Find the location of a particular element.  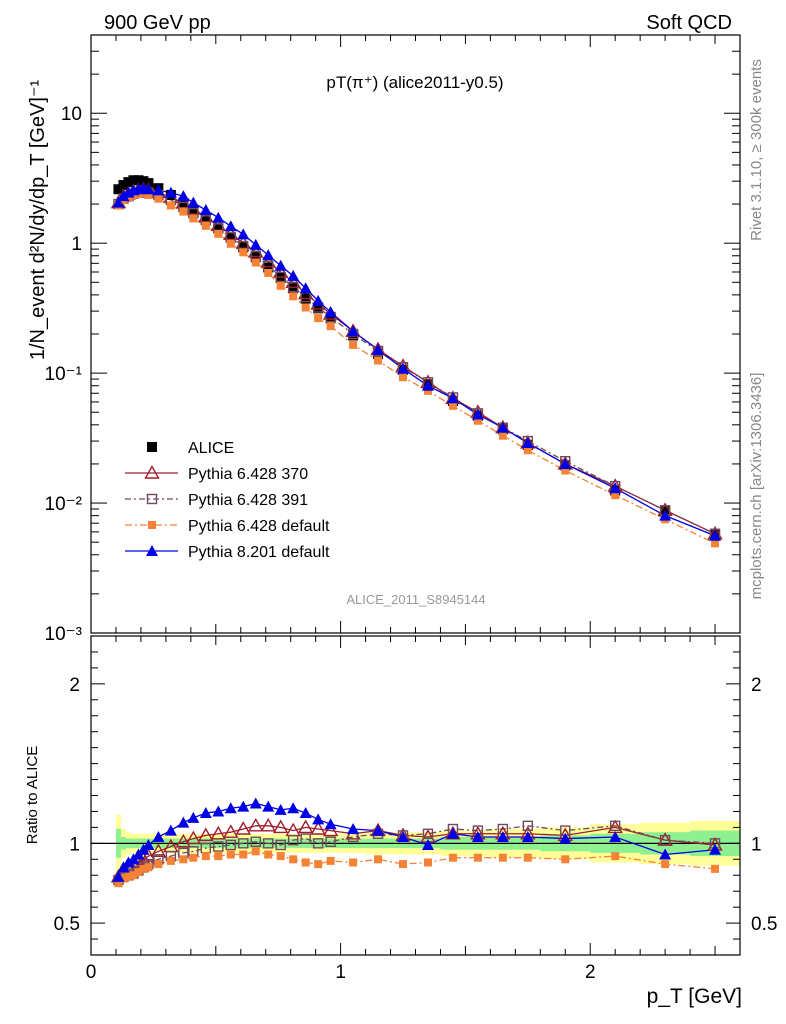

ratio-y-tick-label-right: 0.5 is located at coordinates (764, 924).